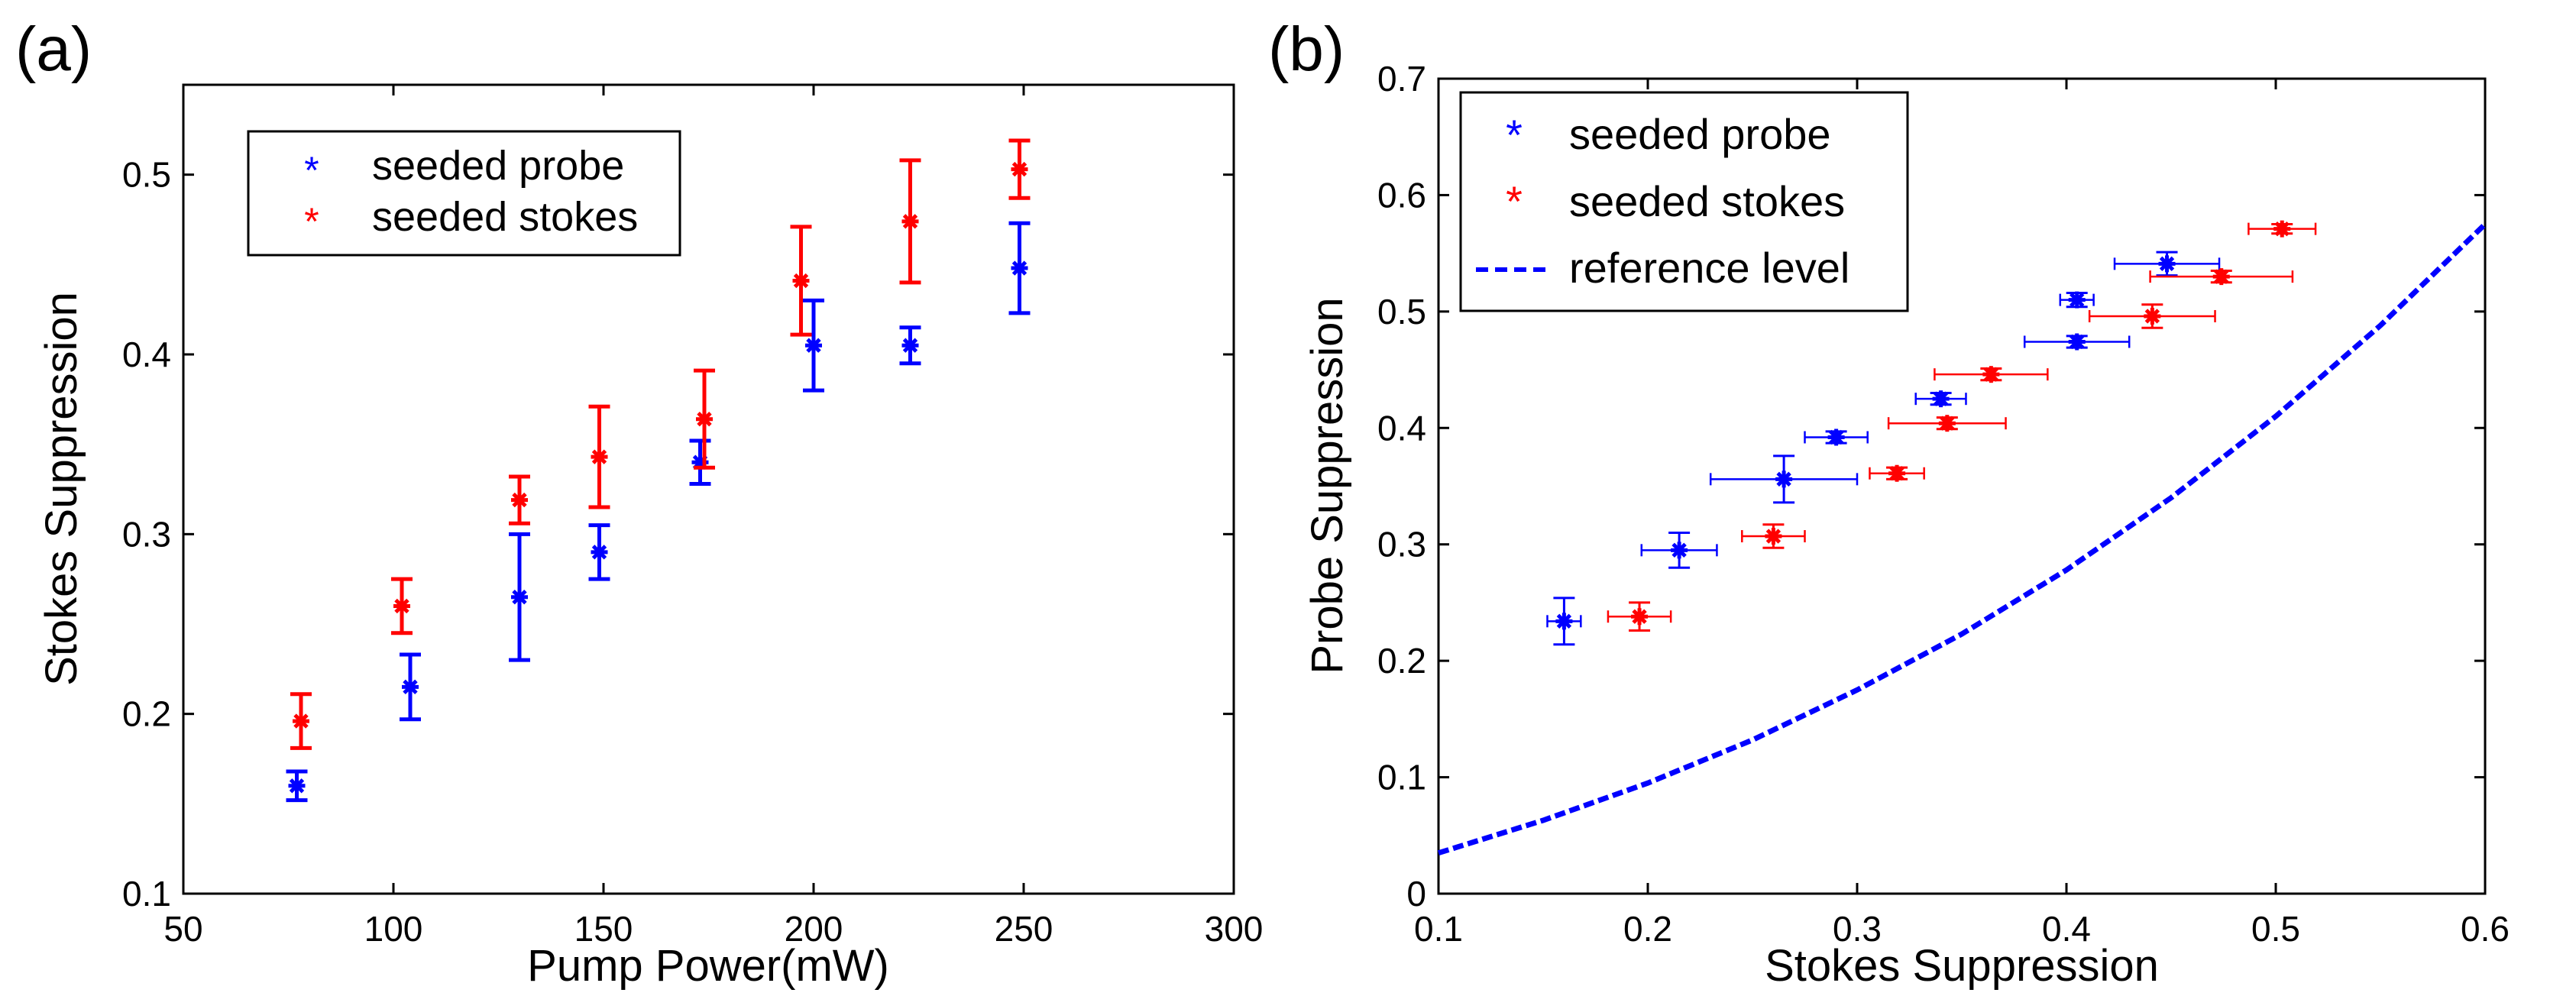 This screenshot has width=2576, height=996. I want to click on panel-b-y-tick-label: 0.7, so click(1401, 79).